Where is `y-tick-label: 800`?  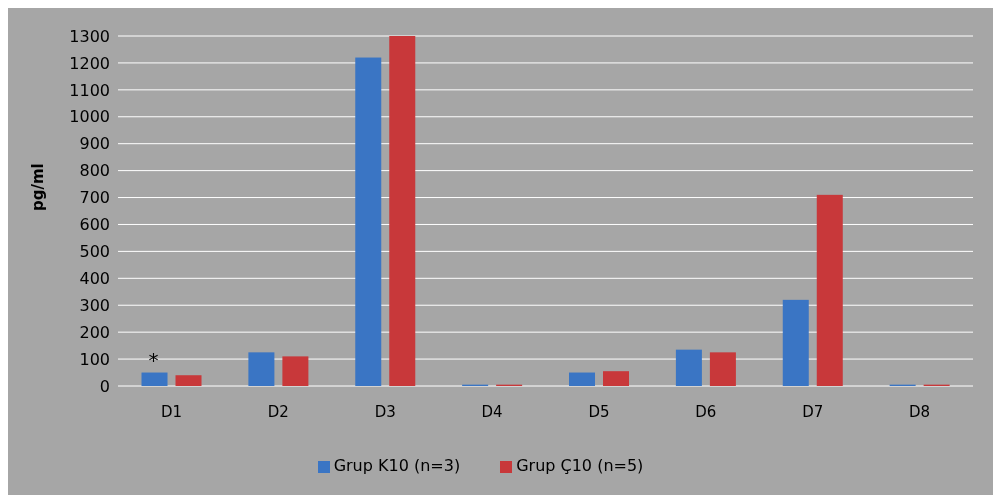
y-tick-label: 800 is located at coordinates (94, 171).